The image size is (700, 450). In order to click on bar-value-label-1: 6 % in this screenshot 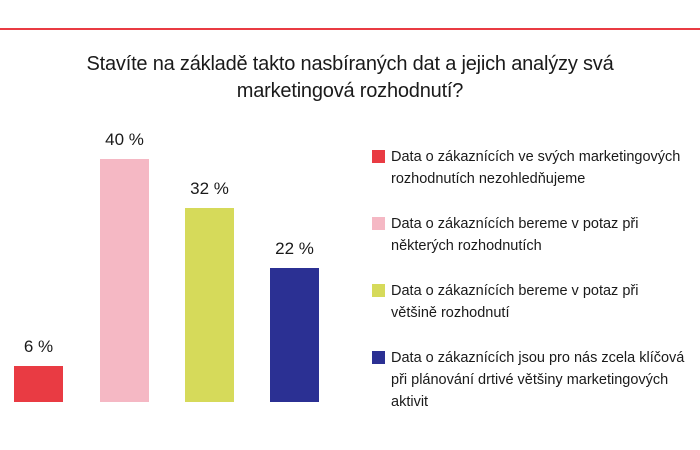, I will do `click(38, 346)`.